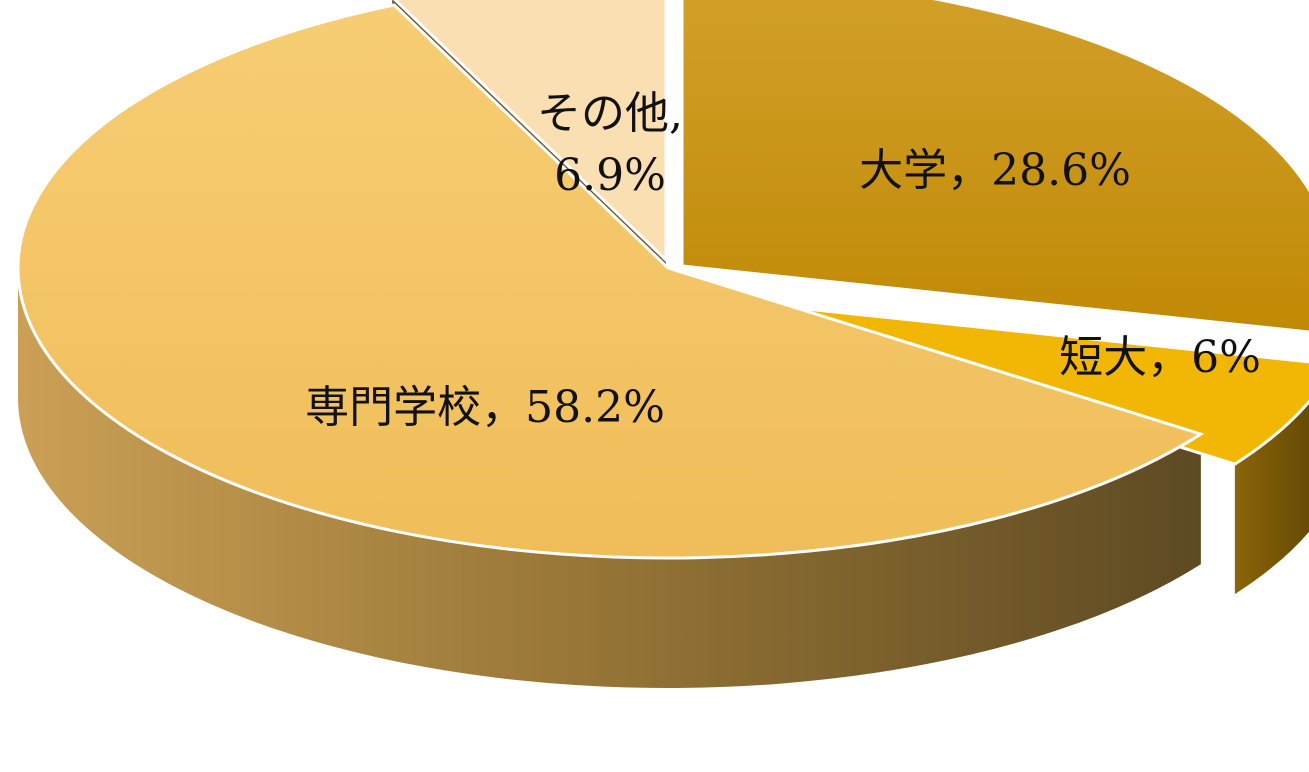  Describe the element at coordinates (1271, 498) in the screenshot. I see `pie-slice-wall` at that location.